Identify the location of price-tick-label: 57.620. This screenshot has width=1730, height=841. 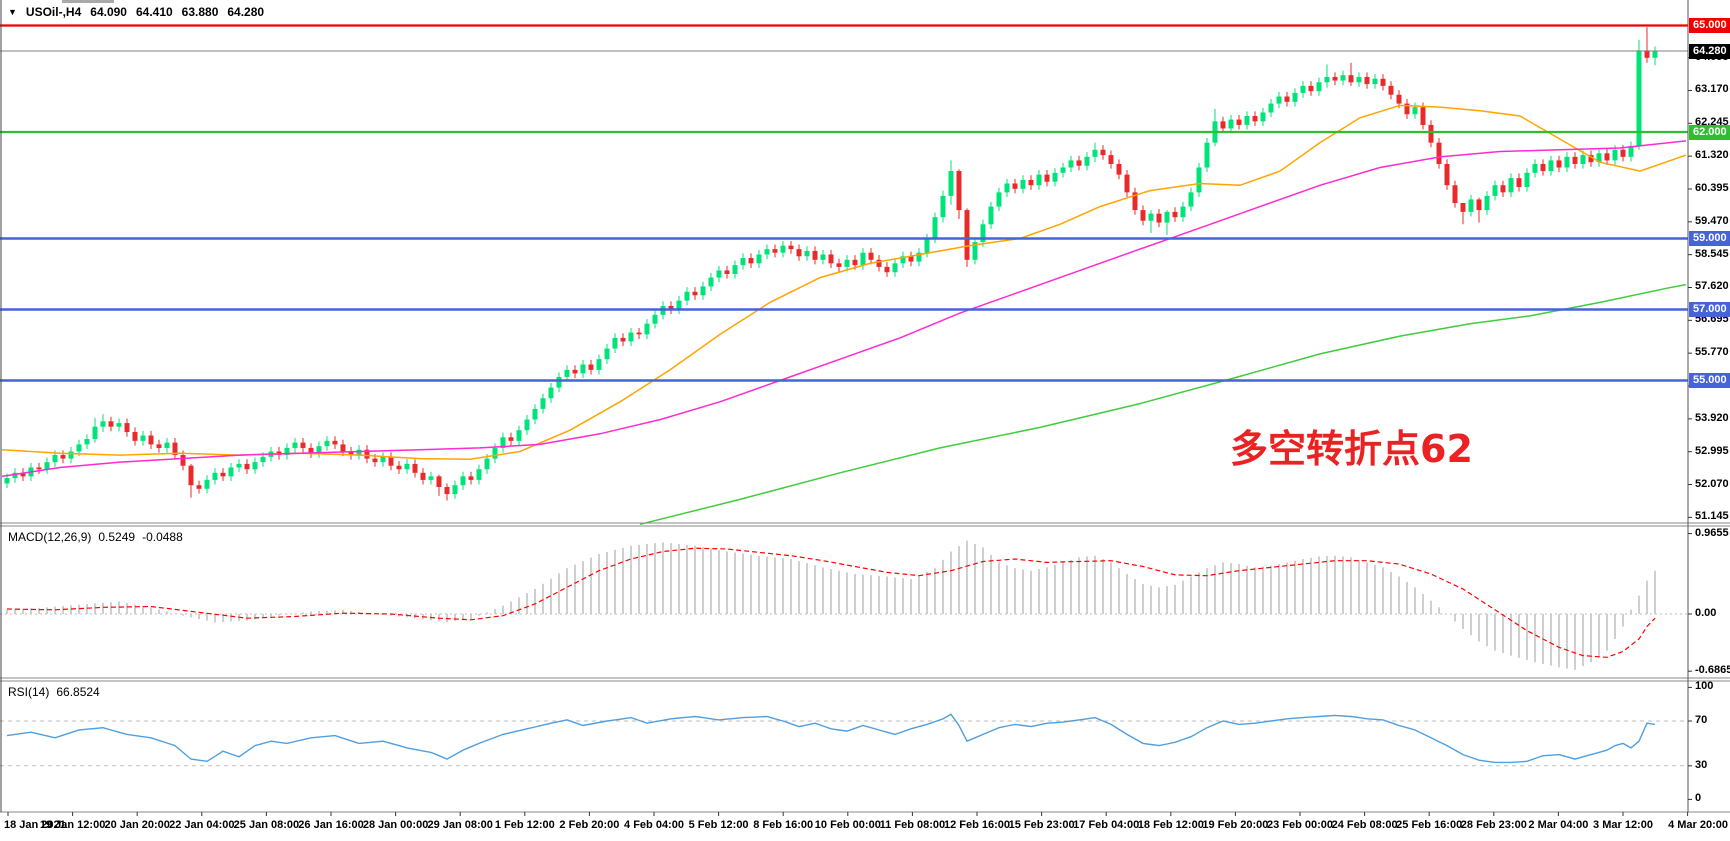
(1712, 286).